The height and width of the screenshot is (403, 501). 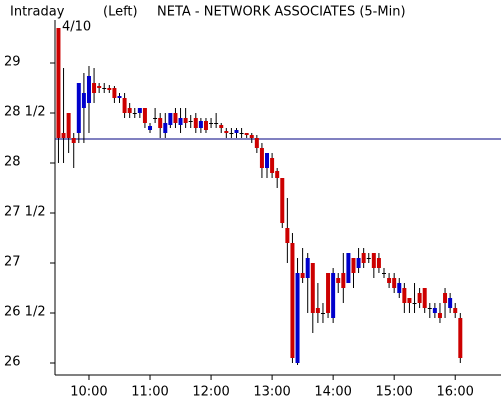 I want to click on y-tick-label: 26, so click(x=12, y=362).